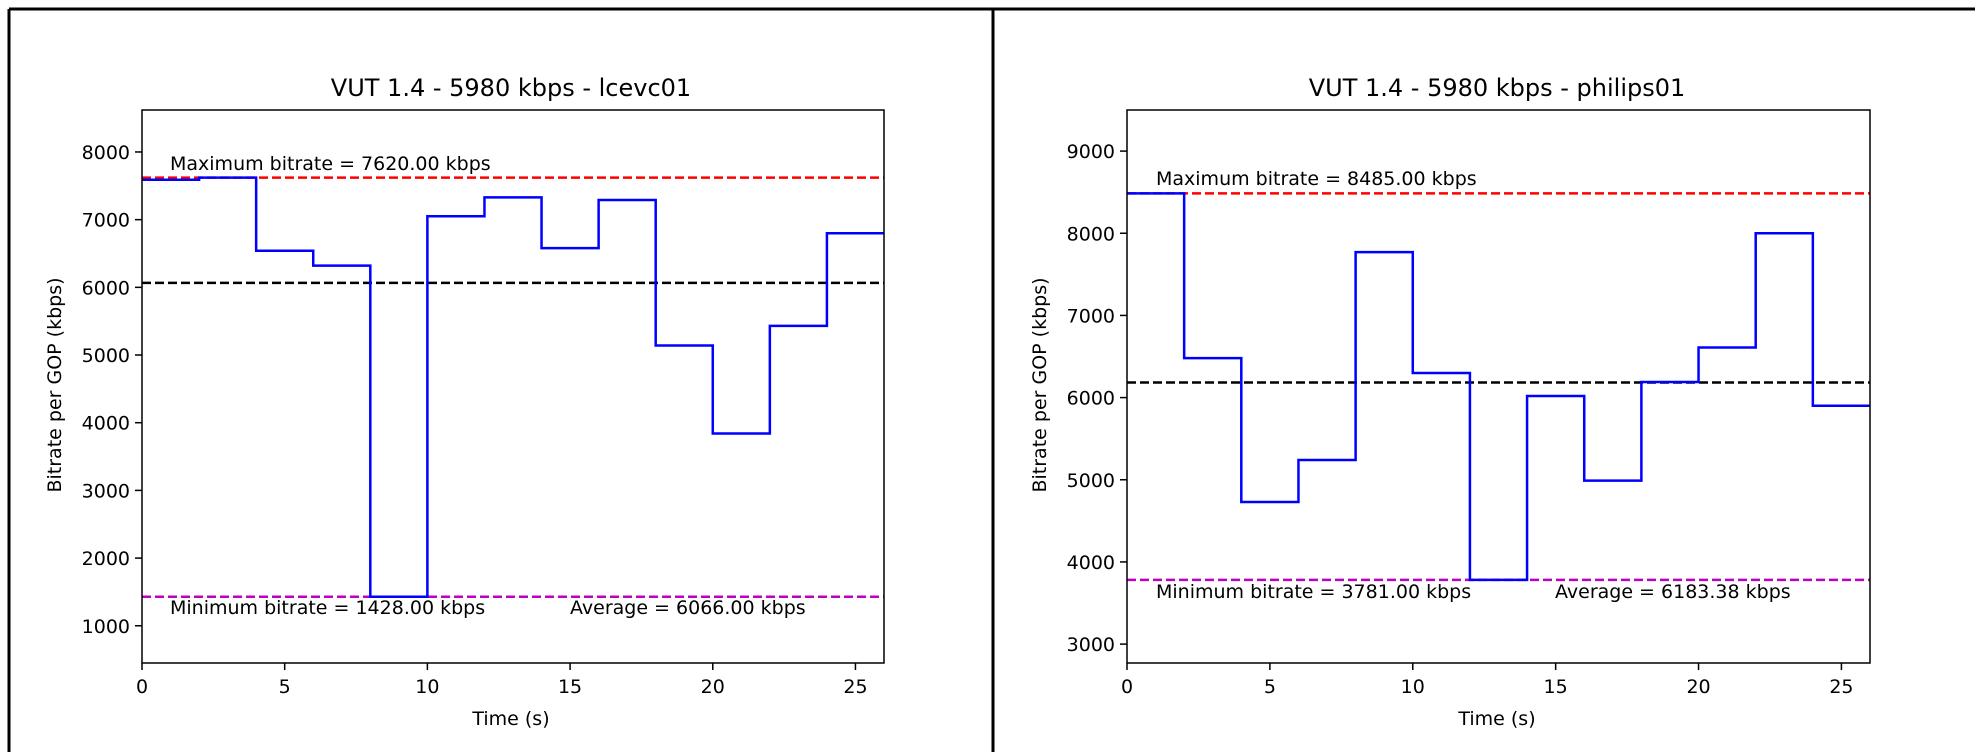 Image resolution: width=1975 pixels, height=752 pixels. I want to click on y-tick-label: 1000, so click(106, 627).